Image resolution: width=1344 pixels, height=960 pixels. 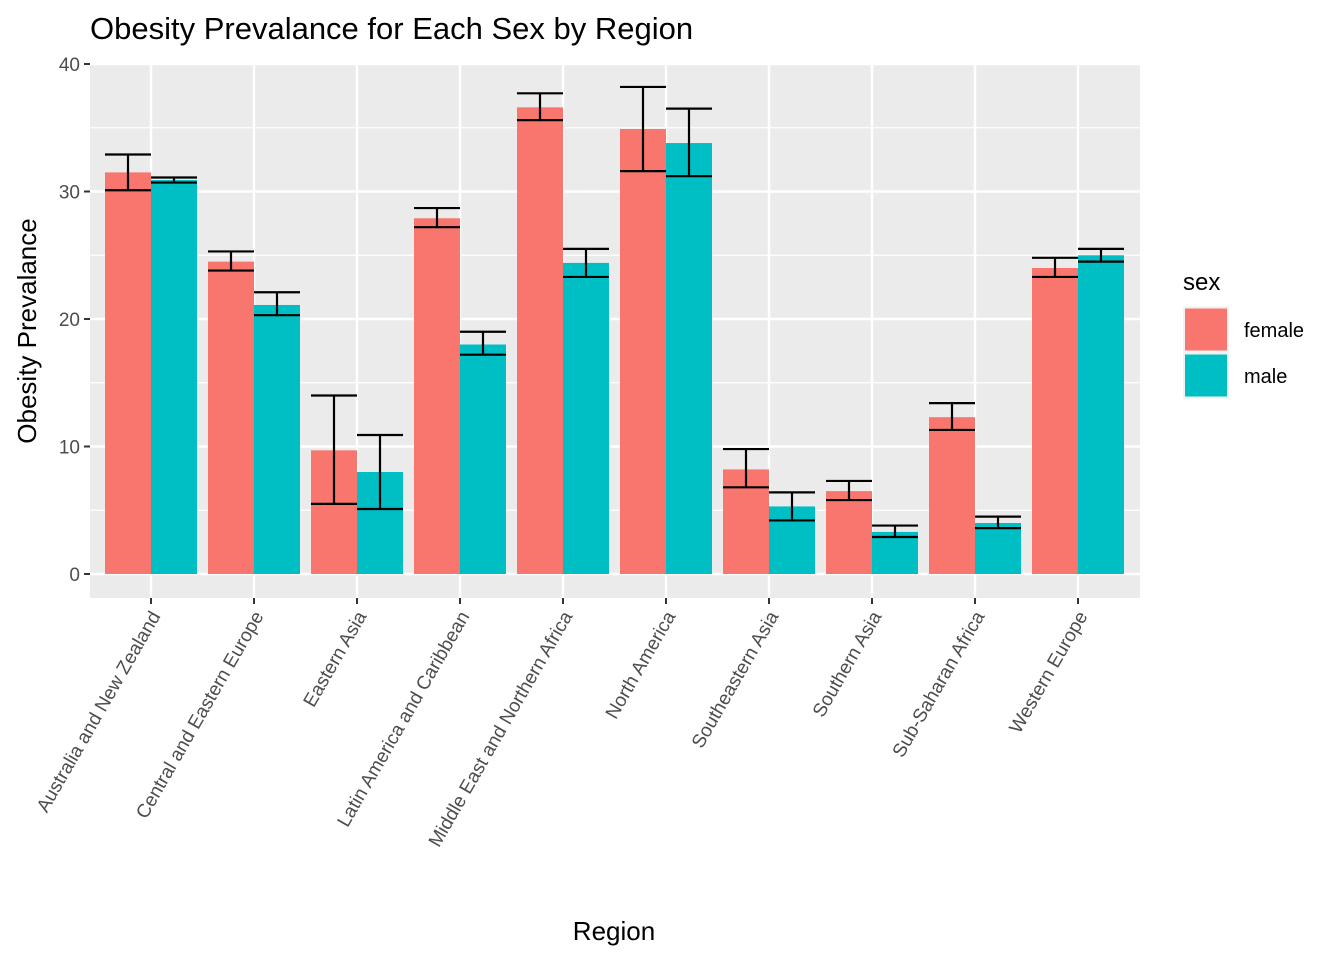 I want to click on x-axis-title: Region, so click(x=614, y=931).